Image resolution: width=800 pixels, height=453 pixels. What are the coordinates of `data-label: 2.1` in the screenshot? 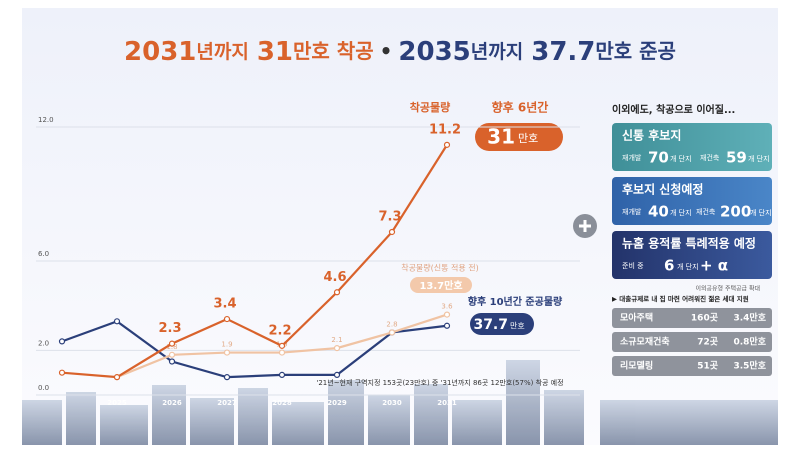 It's located at (336, 340).